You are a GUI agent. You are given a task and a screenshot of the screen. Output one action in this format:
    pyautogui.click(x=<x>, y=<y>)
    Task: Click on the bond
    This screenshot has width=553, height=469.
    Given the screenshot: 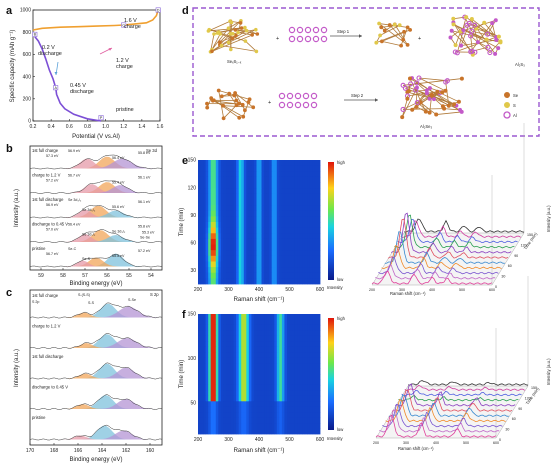 What is the action you would take?
    pyautogui.click(x=433, y=79)
    